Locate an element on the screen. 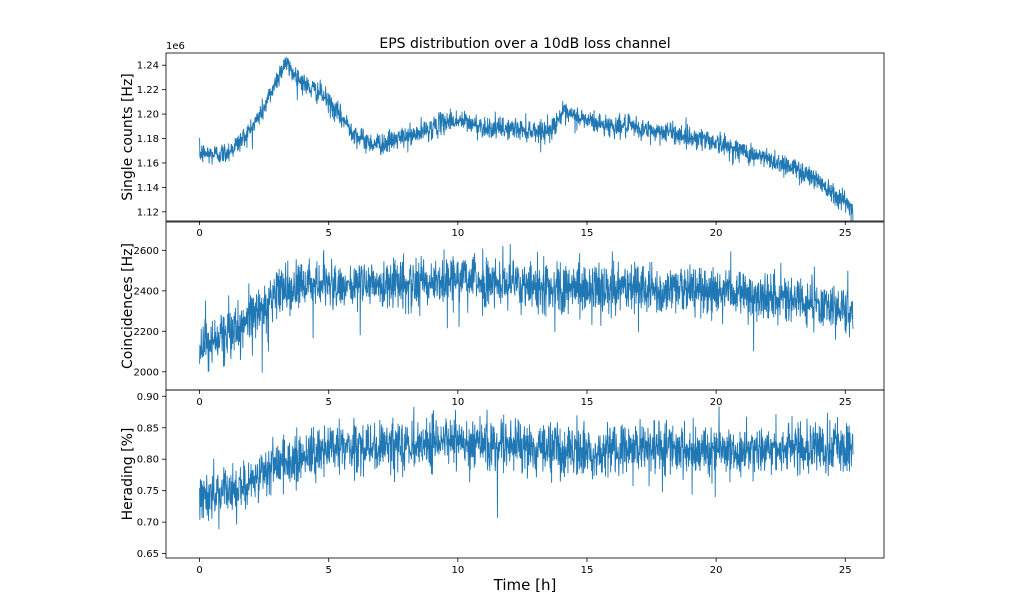 This screenshot has height=606, width=1027. x-tick-label-single-counts: 25 is located at coordinates (845, 233).